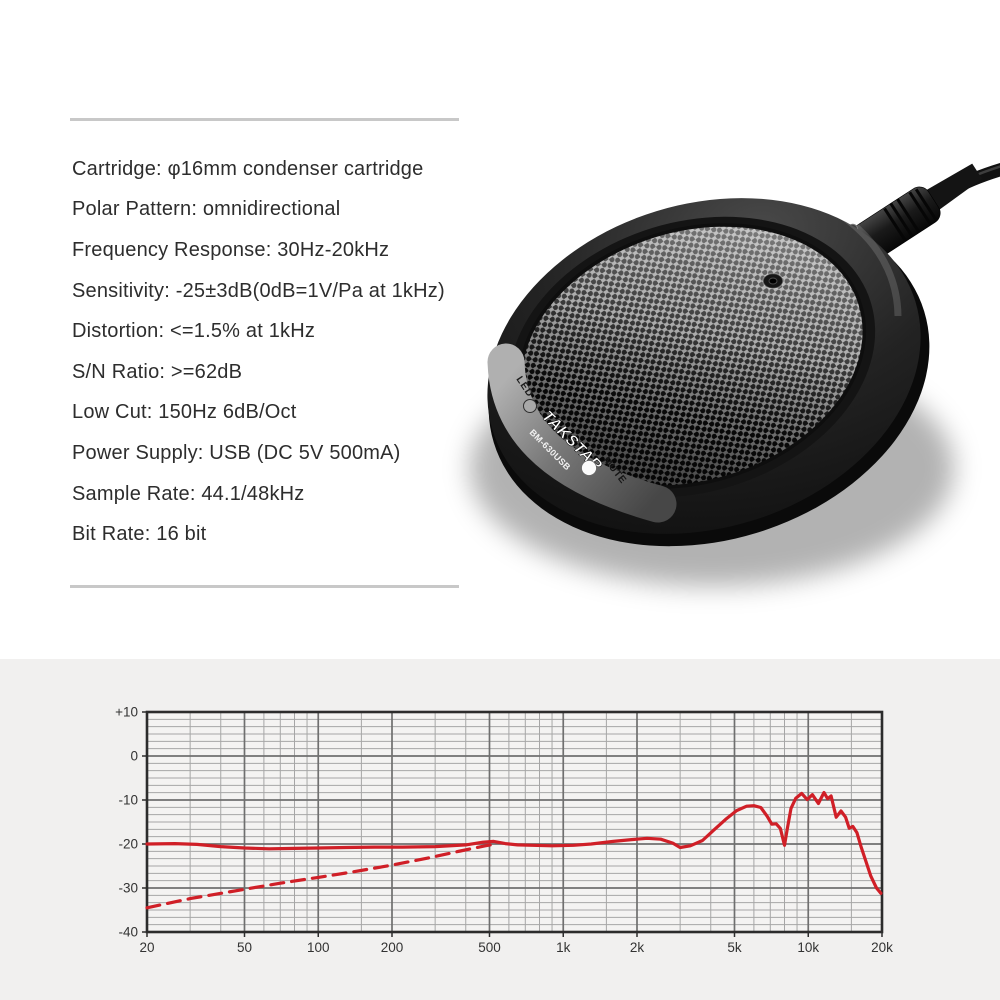 Image resolution: width=1000 pixels, height=1000 pixels. I want to click on spec-item: Power Supply: USB (DC 5V 500mA), so click(236, 452).